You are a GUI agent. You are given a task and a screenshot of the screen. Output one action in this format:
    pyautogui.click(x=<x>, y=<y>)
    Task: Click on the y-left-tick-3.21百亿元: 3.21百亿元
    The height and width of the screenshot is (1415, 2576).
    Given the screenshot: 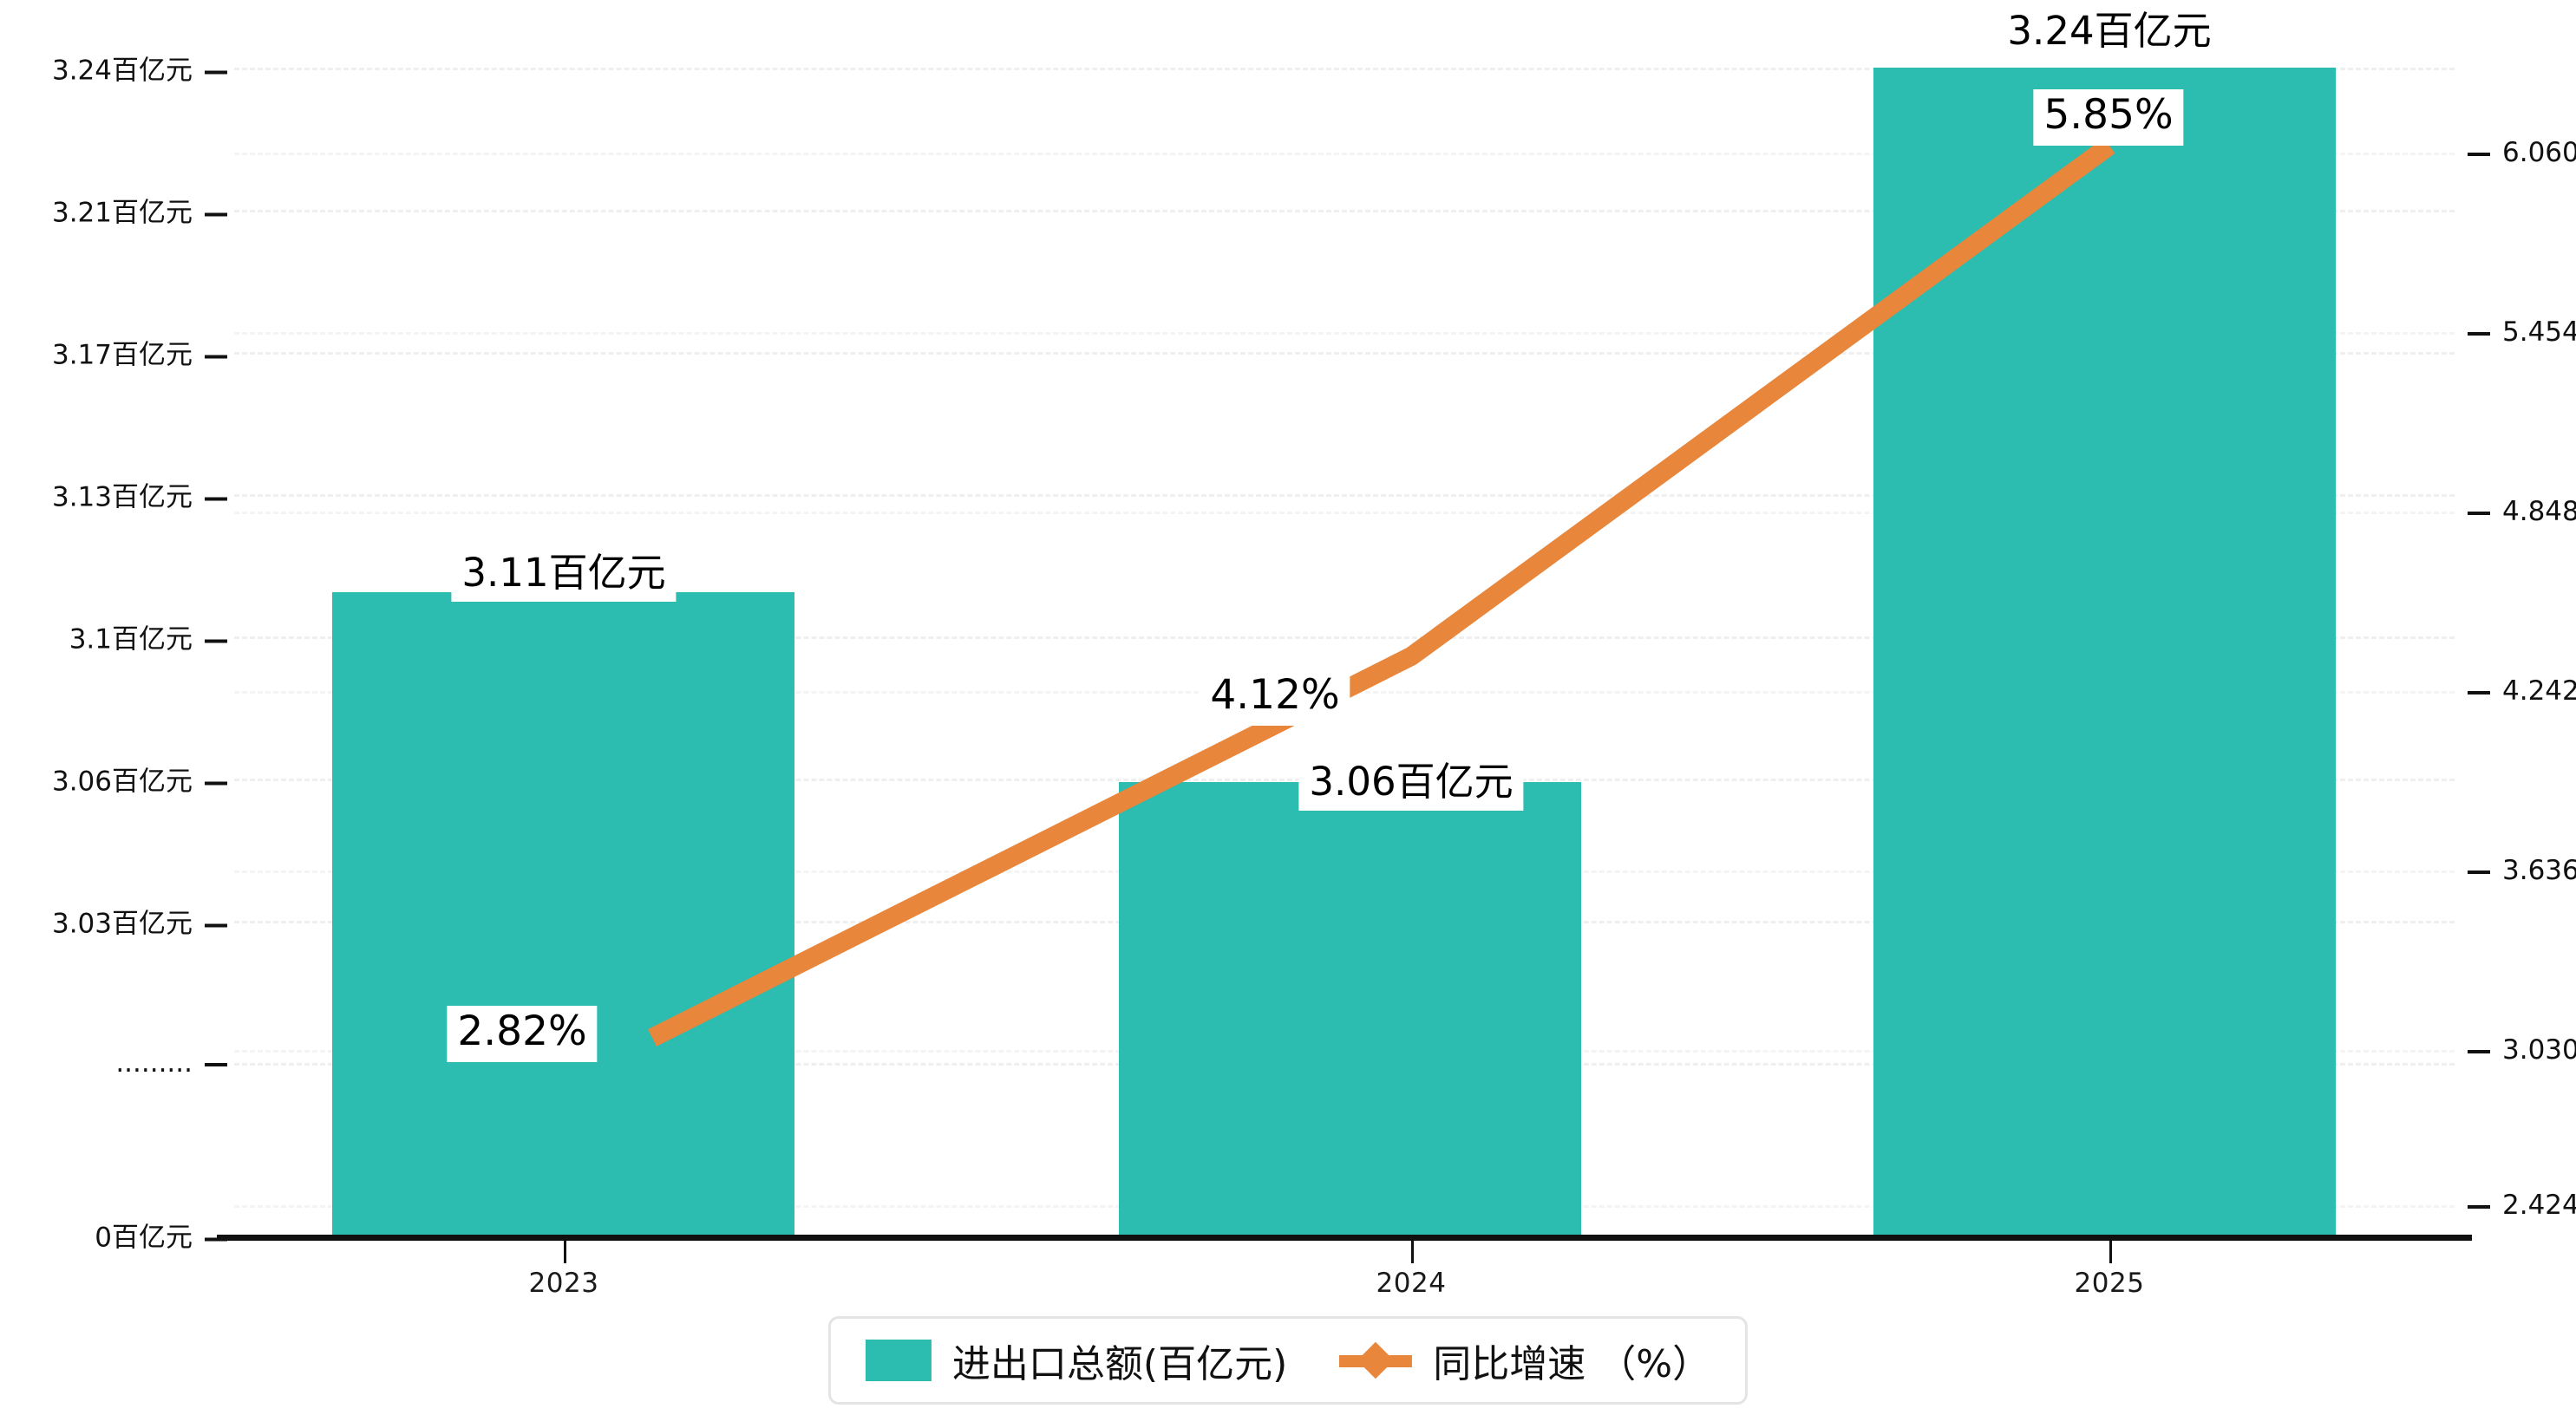 What is the action you would take?
    pyautogui.click(x=139, y=210)
    